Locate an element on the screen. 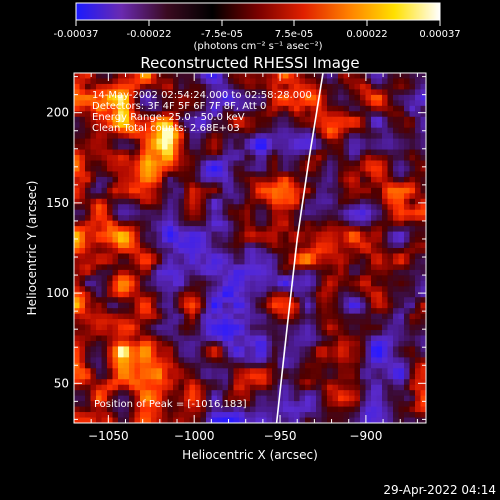 The height and width of the screenshot is (500, 500). annotation-energy-range: Energy Range: 25.0 - 50.0 keV is located at coordinates (168, 117).